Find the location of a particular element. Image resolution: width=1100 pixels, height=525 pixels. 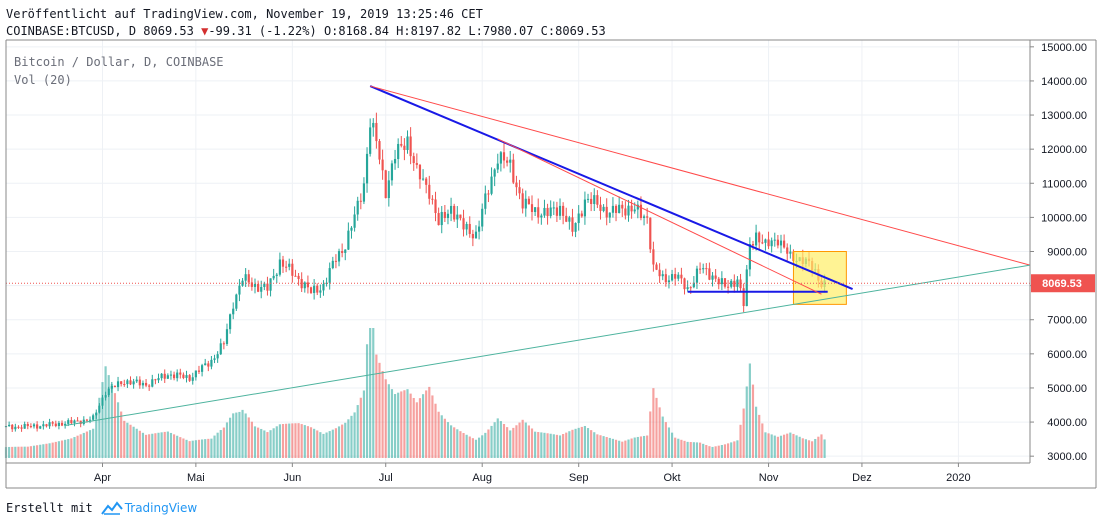

y-tick-label: 7000.00 is located at coordinates (1067, 321).